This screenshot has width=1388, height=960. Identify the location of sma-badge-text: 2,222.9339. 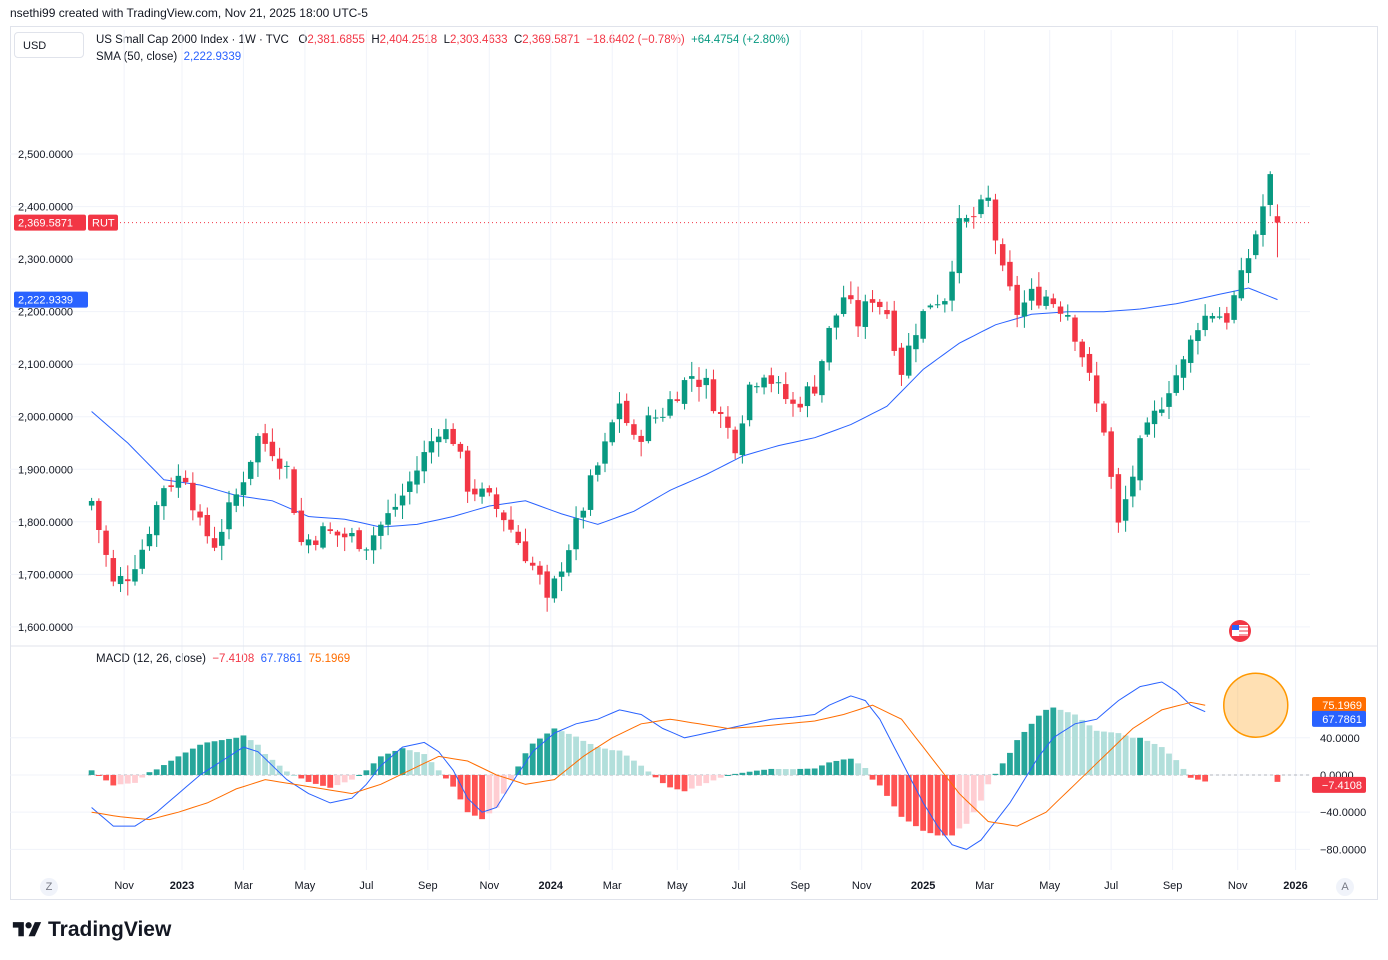
(45, 301).